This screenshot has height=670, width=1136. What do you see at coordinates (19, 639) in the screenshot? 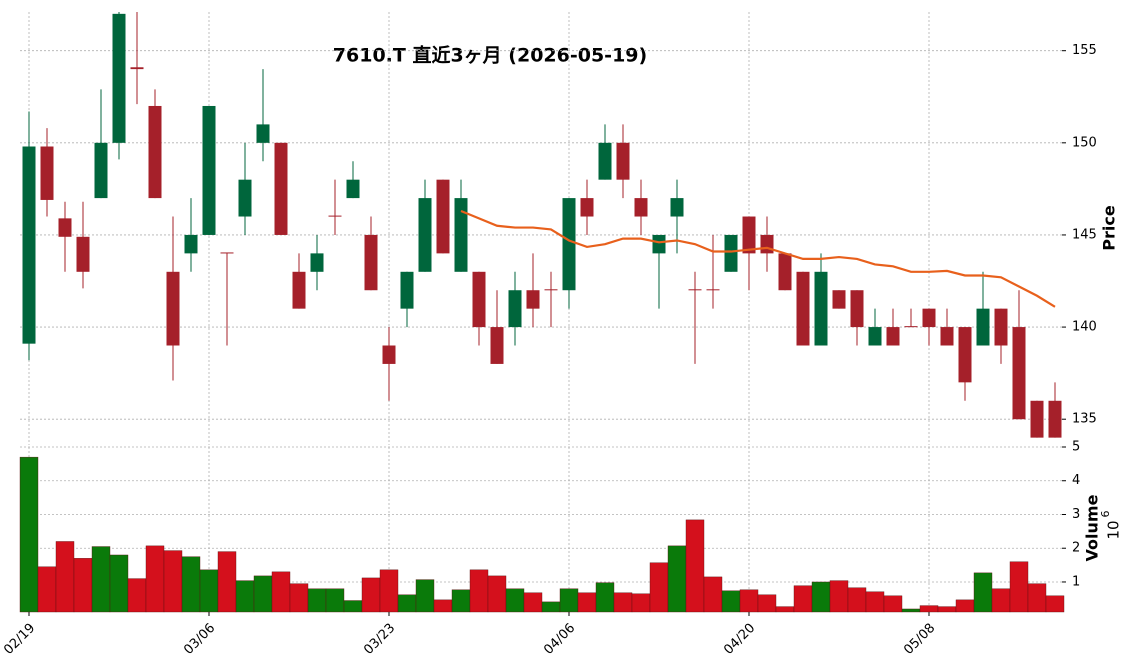
I see `x-tick-label: 02/19` at bounding box center [19, 639].